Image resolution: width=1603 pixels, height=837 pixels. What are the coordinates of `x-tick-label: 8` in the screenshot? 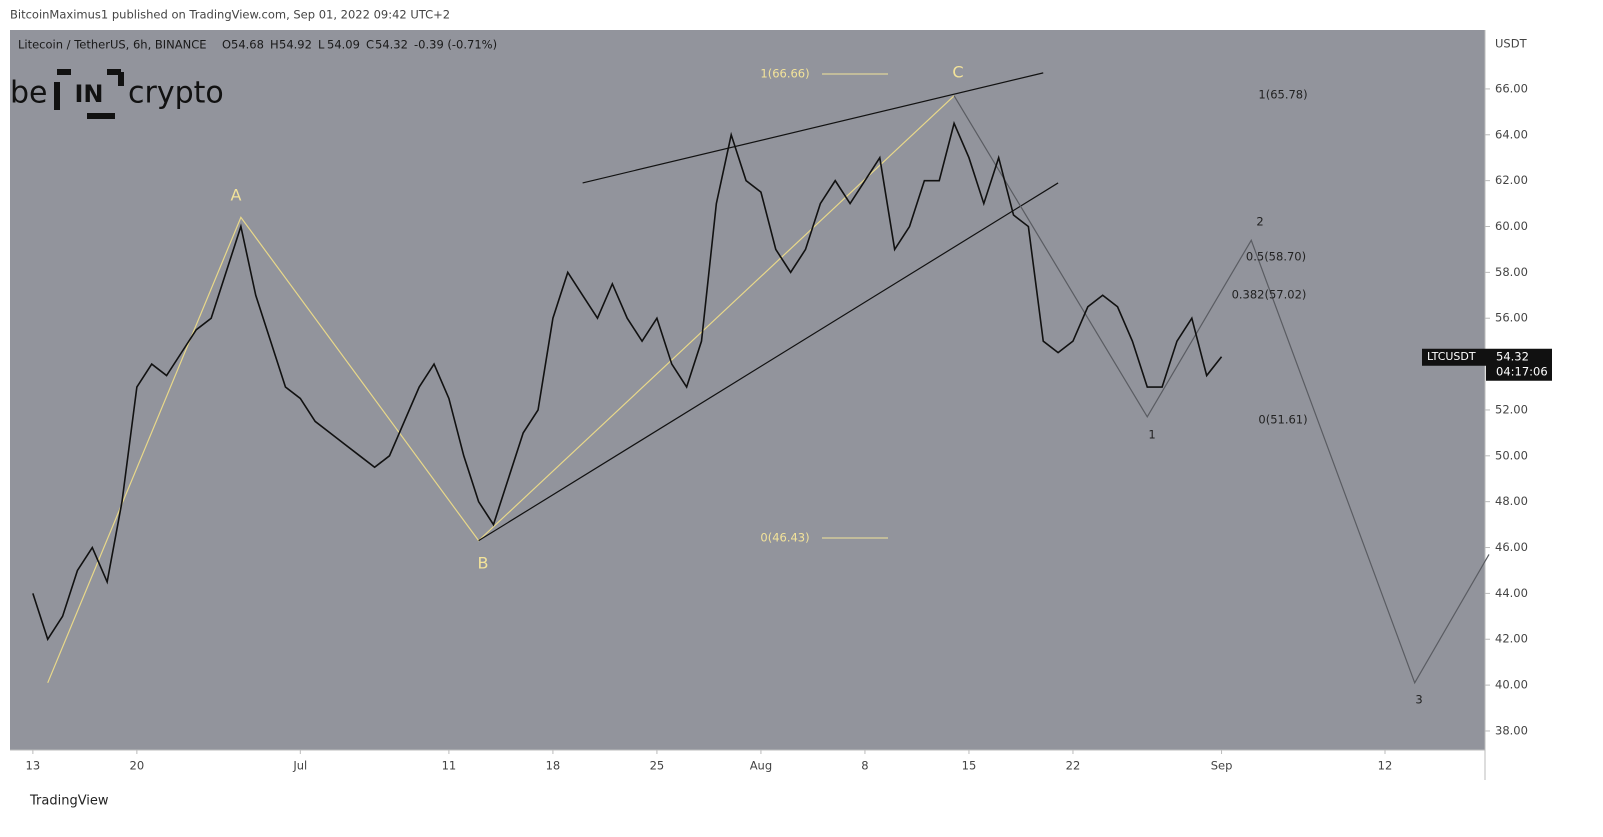 It's located at (864, 766).